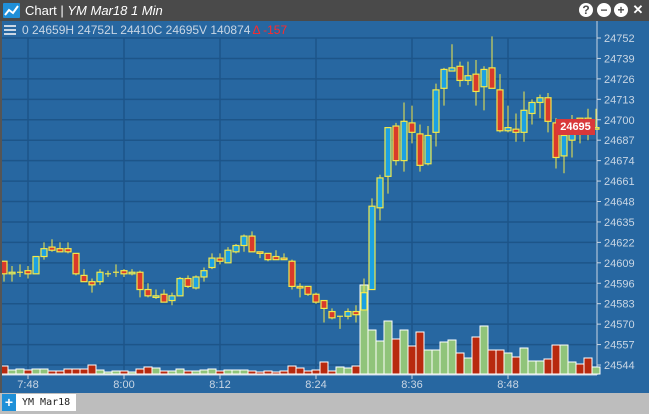  Describe the element at coordinates (619, 141) in the screenshot. I see `y-tick-label: 24687` at that location.